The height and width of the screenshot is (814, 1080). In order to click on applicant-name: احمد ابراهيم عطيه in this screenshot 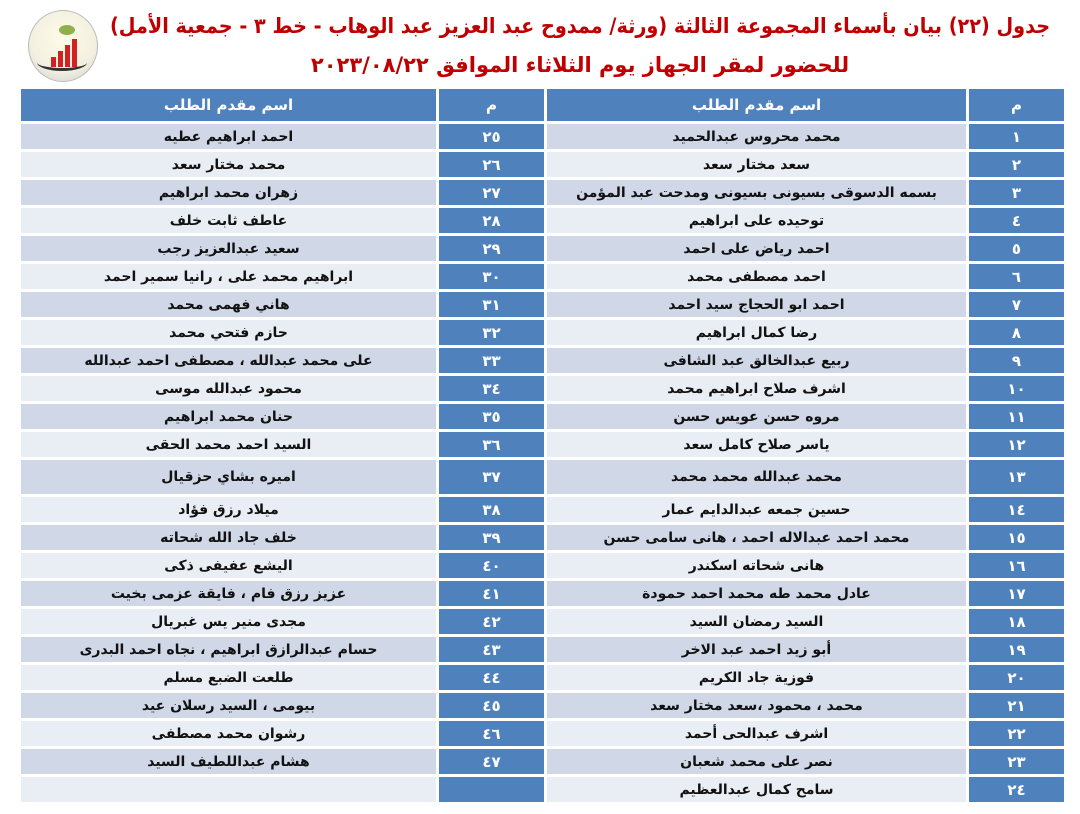, I will do `click(227, 136)`.